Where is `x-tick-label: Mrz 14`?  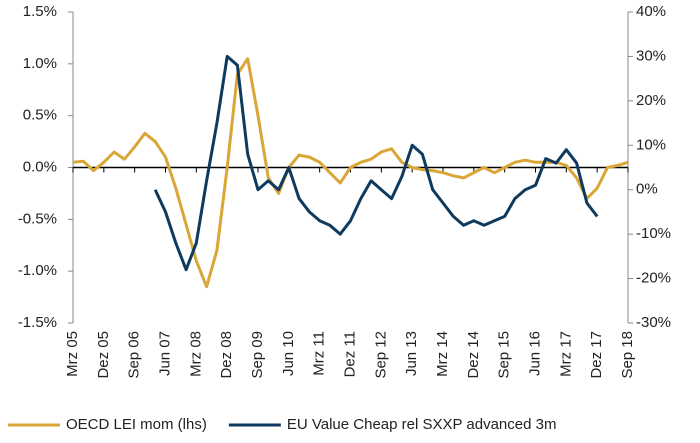
x-tick-label: Mrz 14 is located at coordinates (442, 354).